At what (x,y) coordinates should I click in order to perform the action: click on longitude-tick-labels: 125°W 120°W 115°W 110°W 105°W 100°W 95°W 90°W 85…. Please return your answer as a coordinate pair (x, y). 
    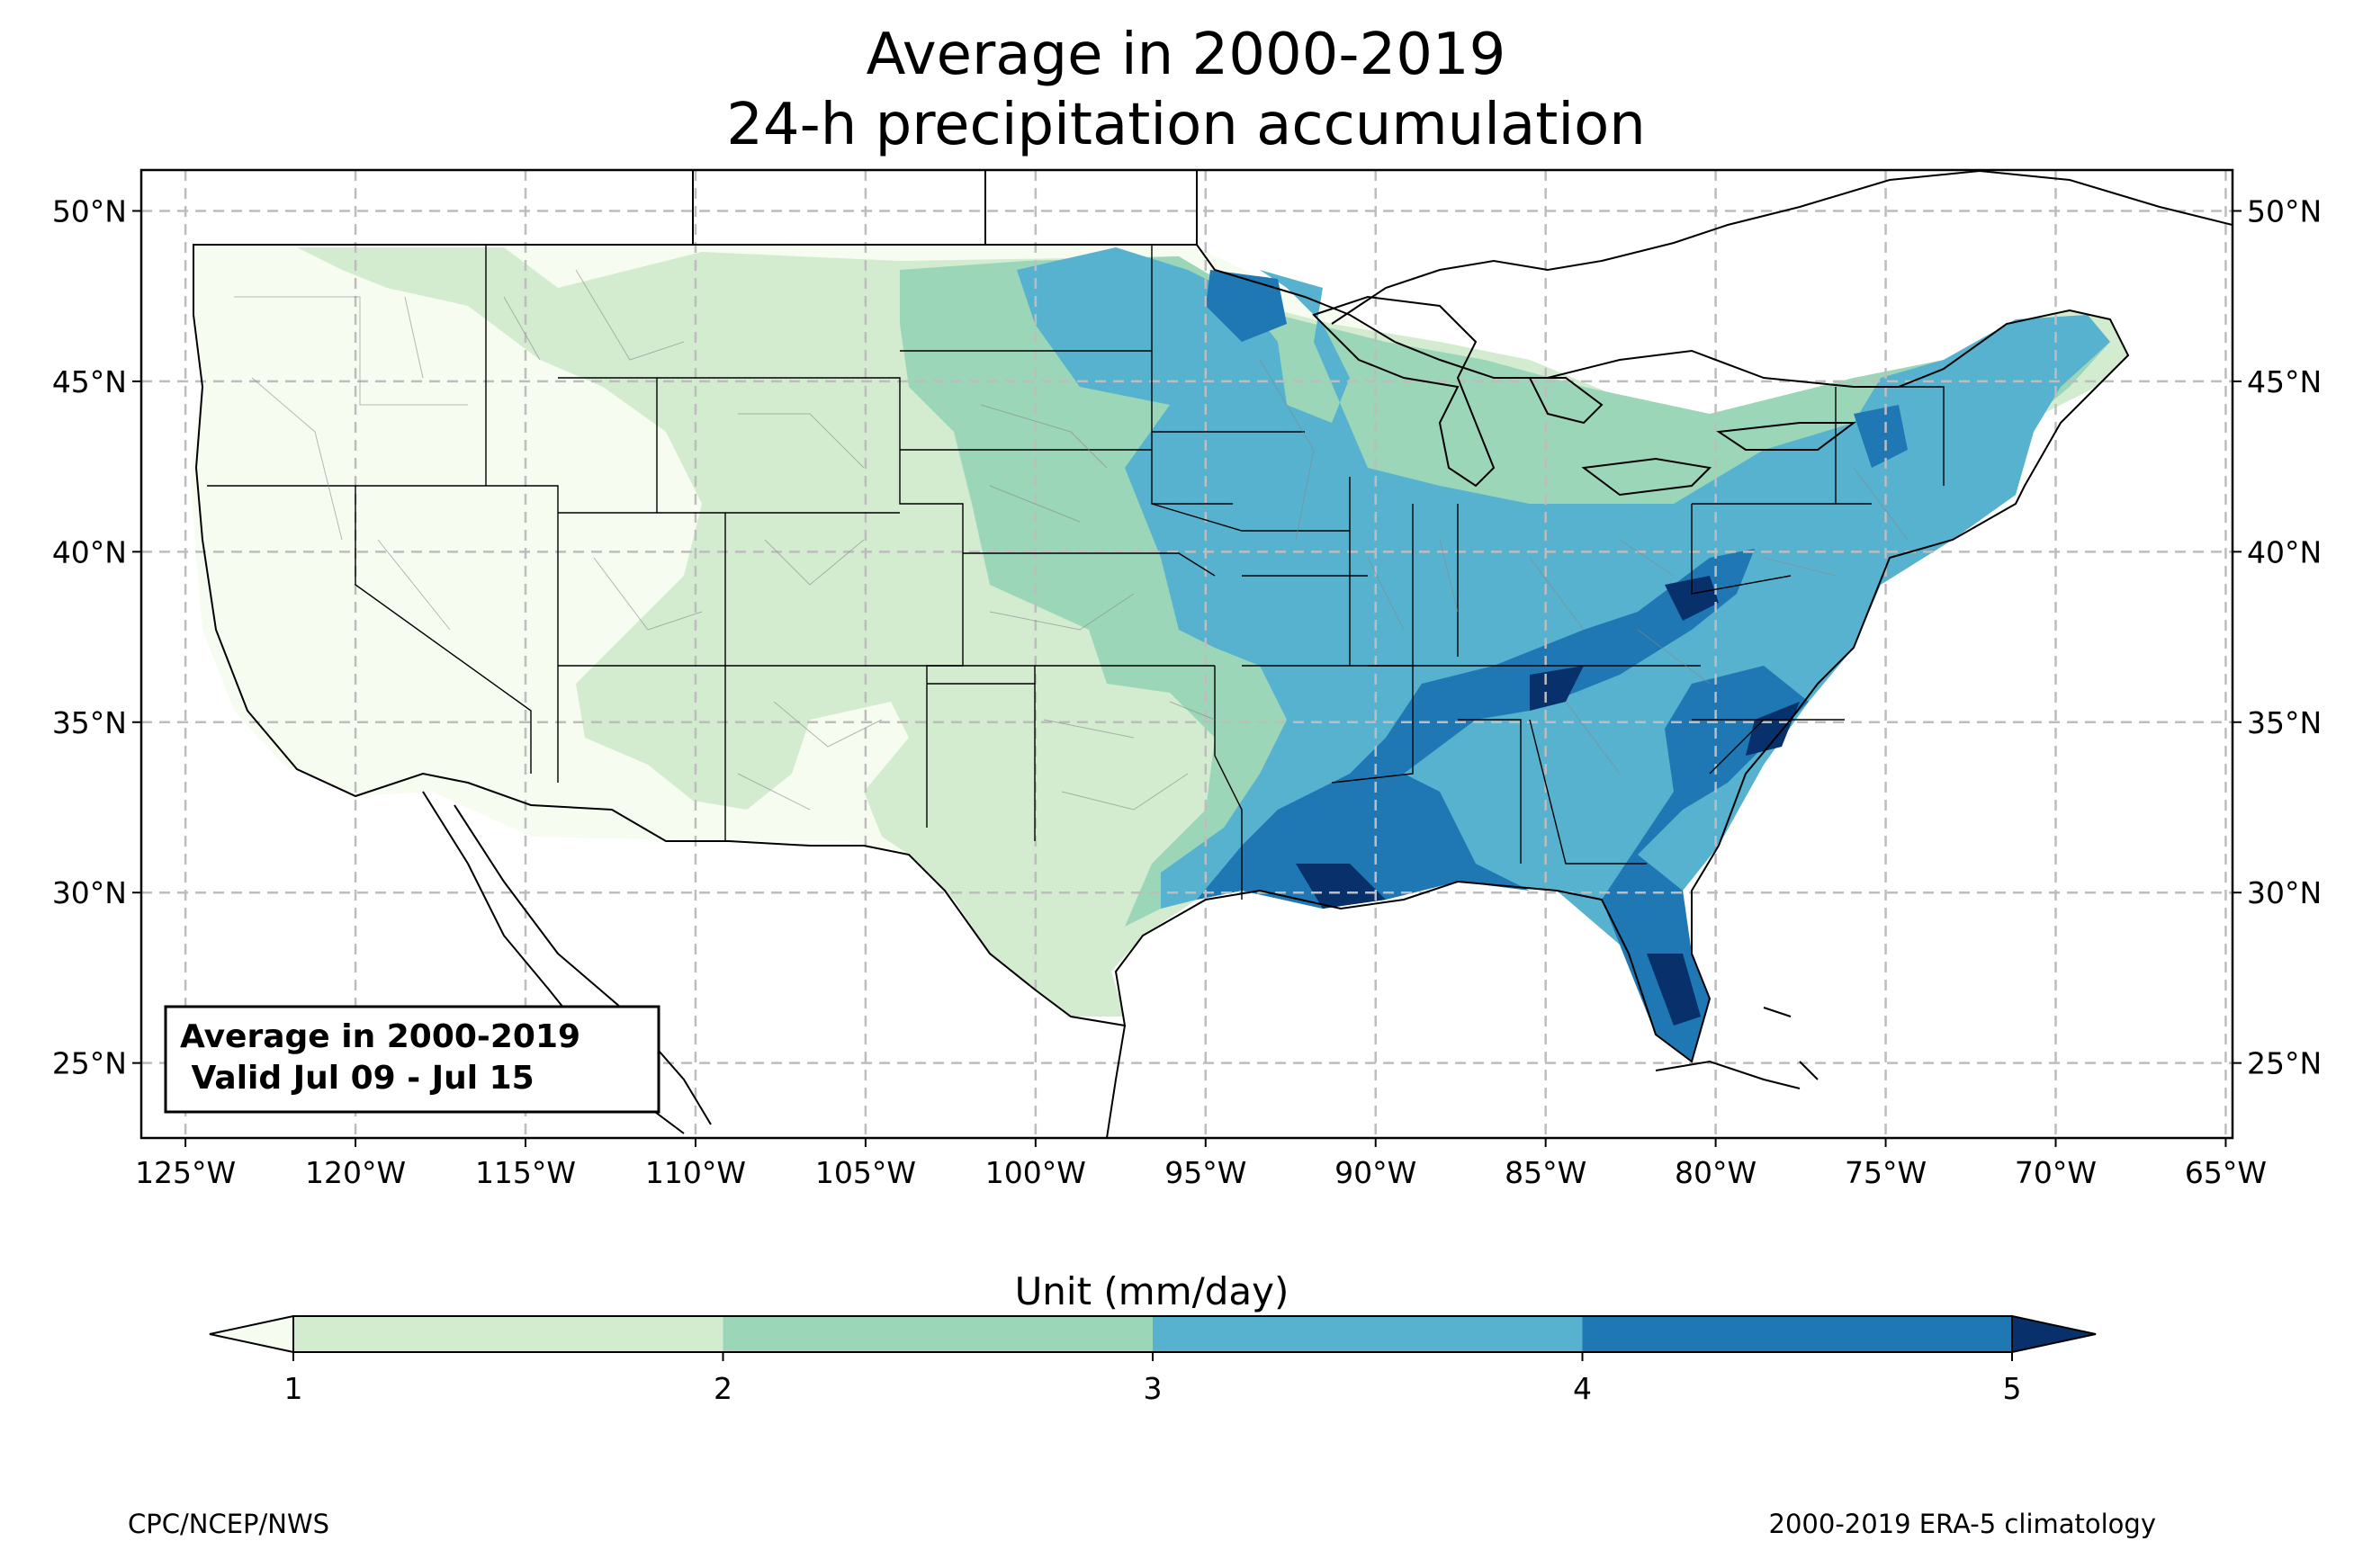
    Looking at the image, I should click on (1201, 1164).